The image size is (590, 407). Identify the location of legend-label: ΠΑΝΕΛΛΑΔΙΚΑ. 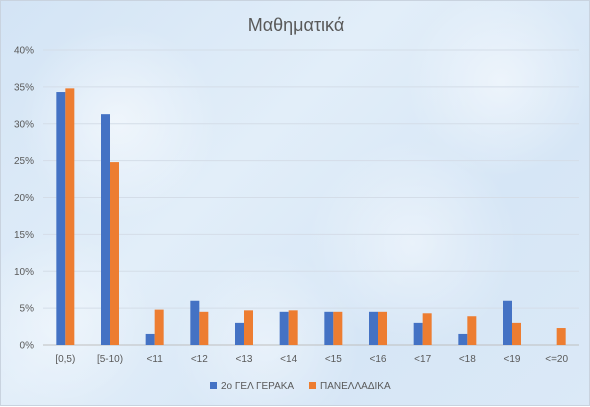
(355, 386).